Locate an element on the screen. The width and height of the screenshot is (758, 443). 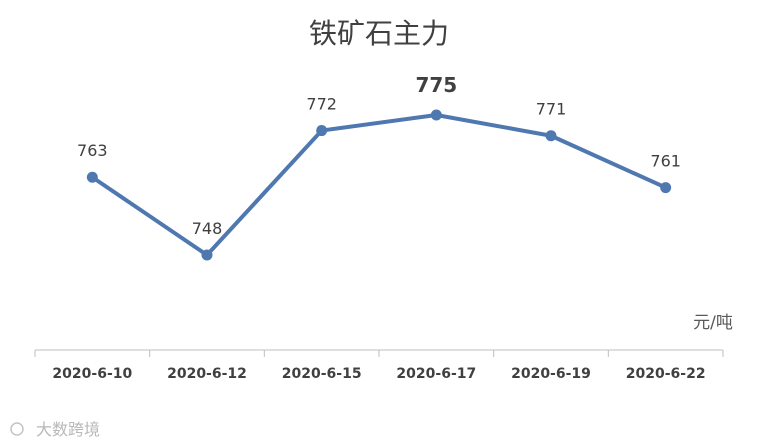
x-tick-label: 2020-6-10 is located at coordinates (92, 374).